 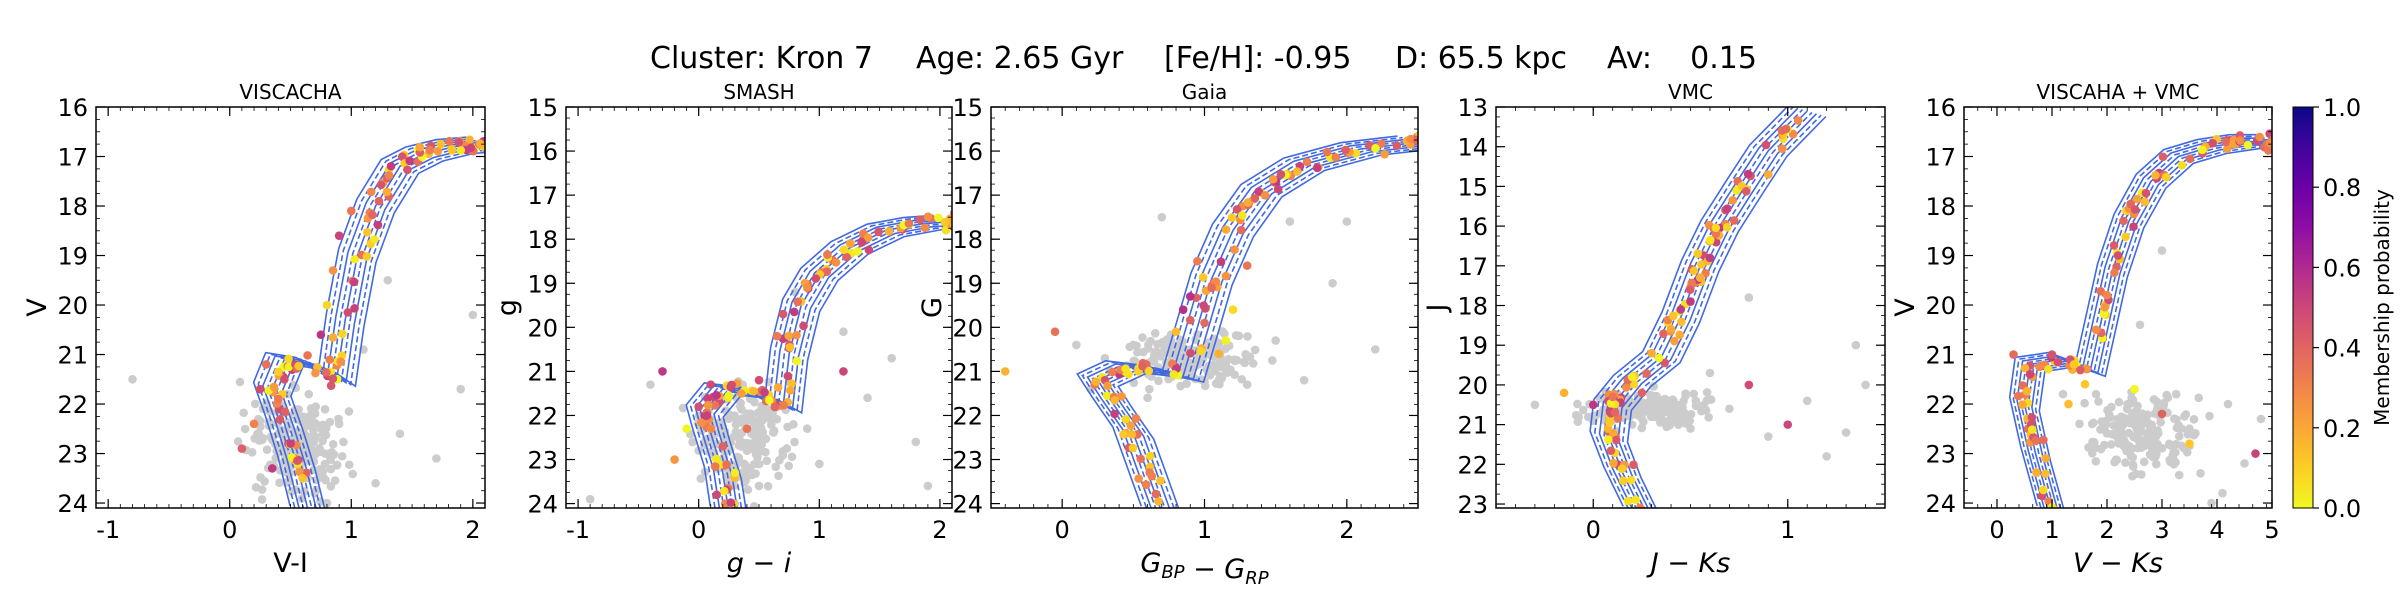 I want to click on panel-title: VISCAHA + VMC, so click(x=2117, y=92).